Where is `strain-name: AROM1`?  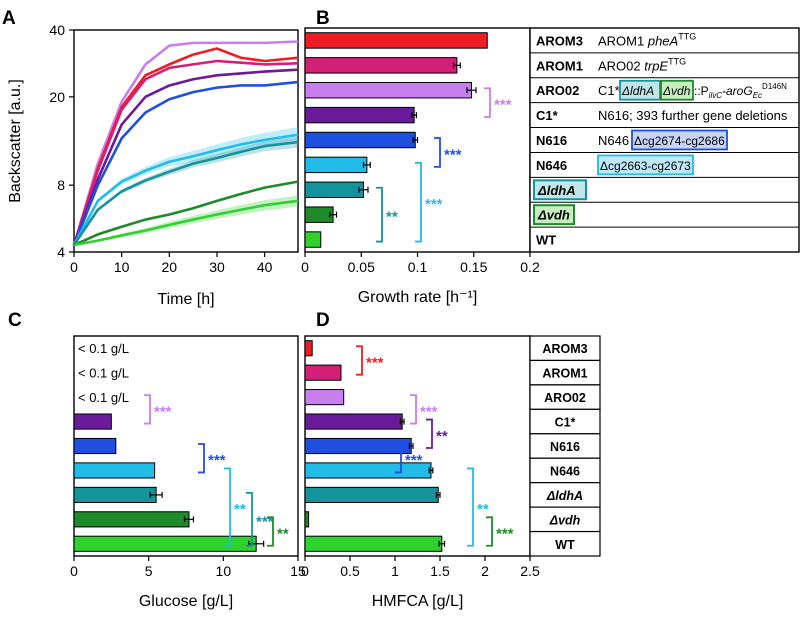 strain-name: AROM1 is located at coordinates (559, 65).